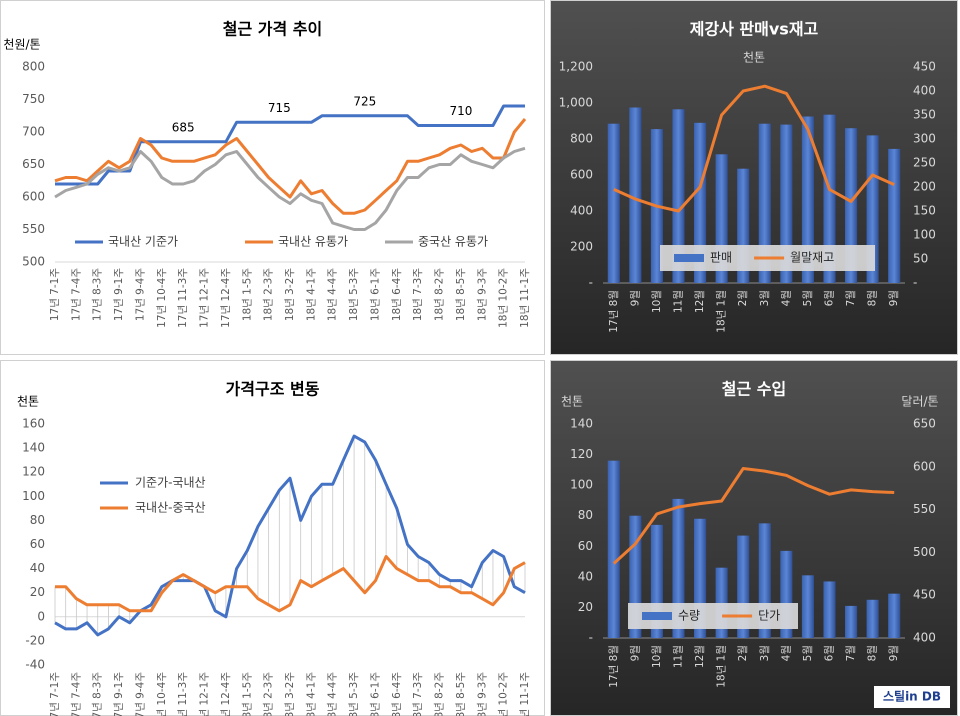 This screenshot has width=960, height=716. What do you see at coordinates (21, 44) in the screenshot?
I see `y-axis-label: 천원/톤` at bounding box center [21, 44].